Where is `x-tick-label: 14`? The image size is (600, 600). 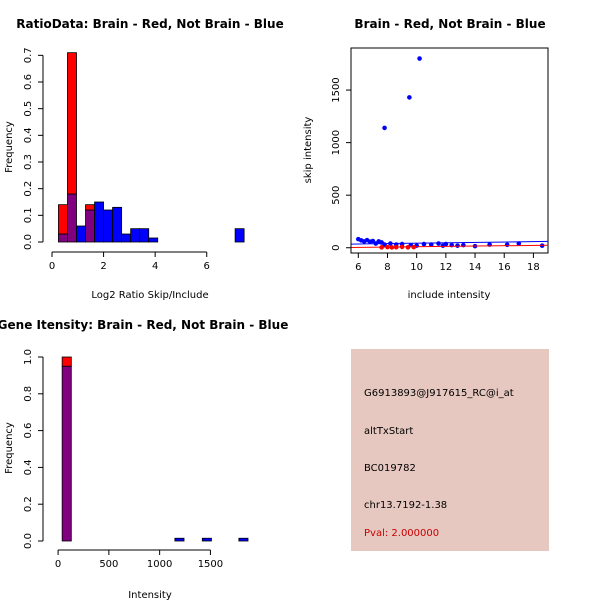 x-tick-label: 14 is located at coordinates (475, 267).